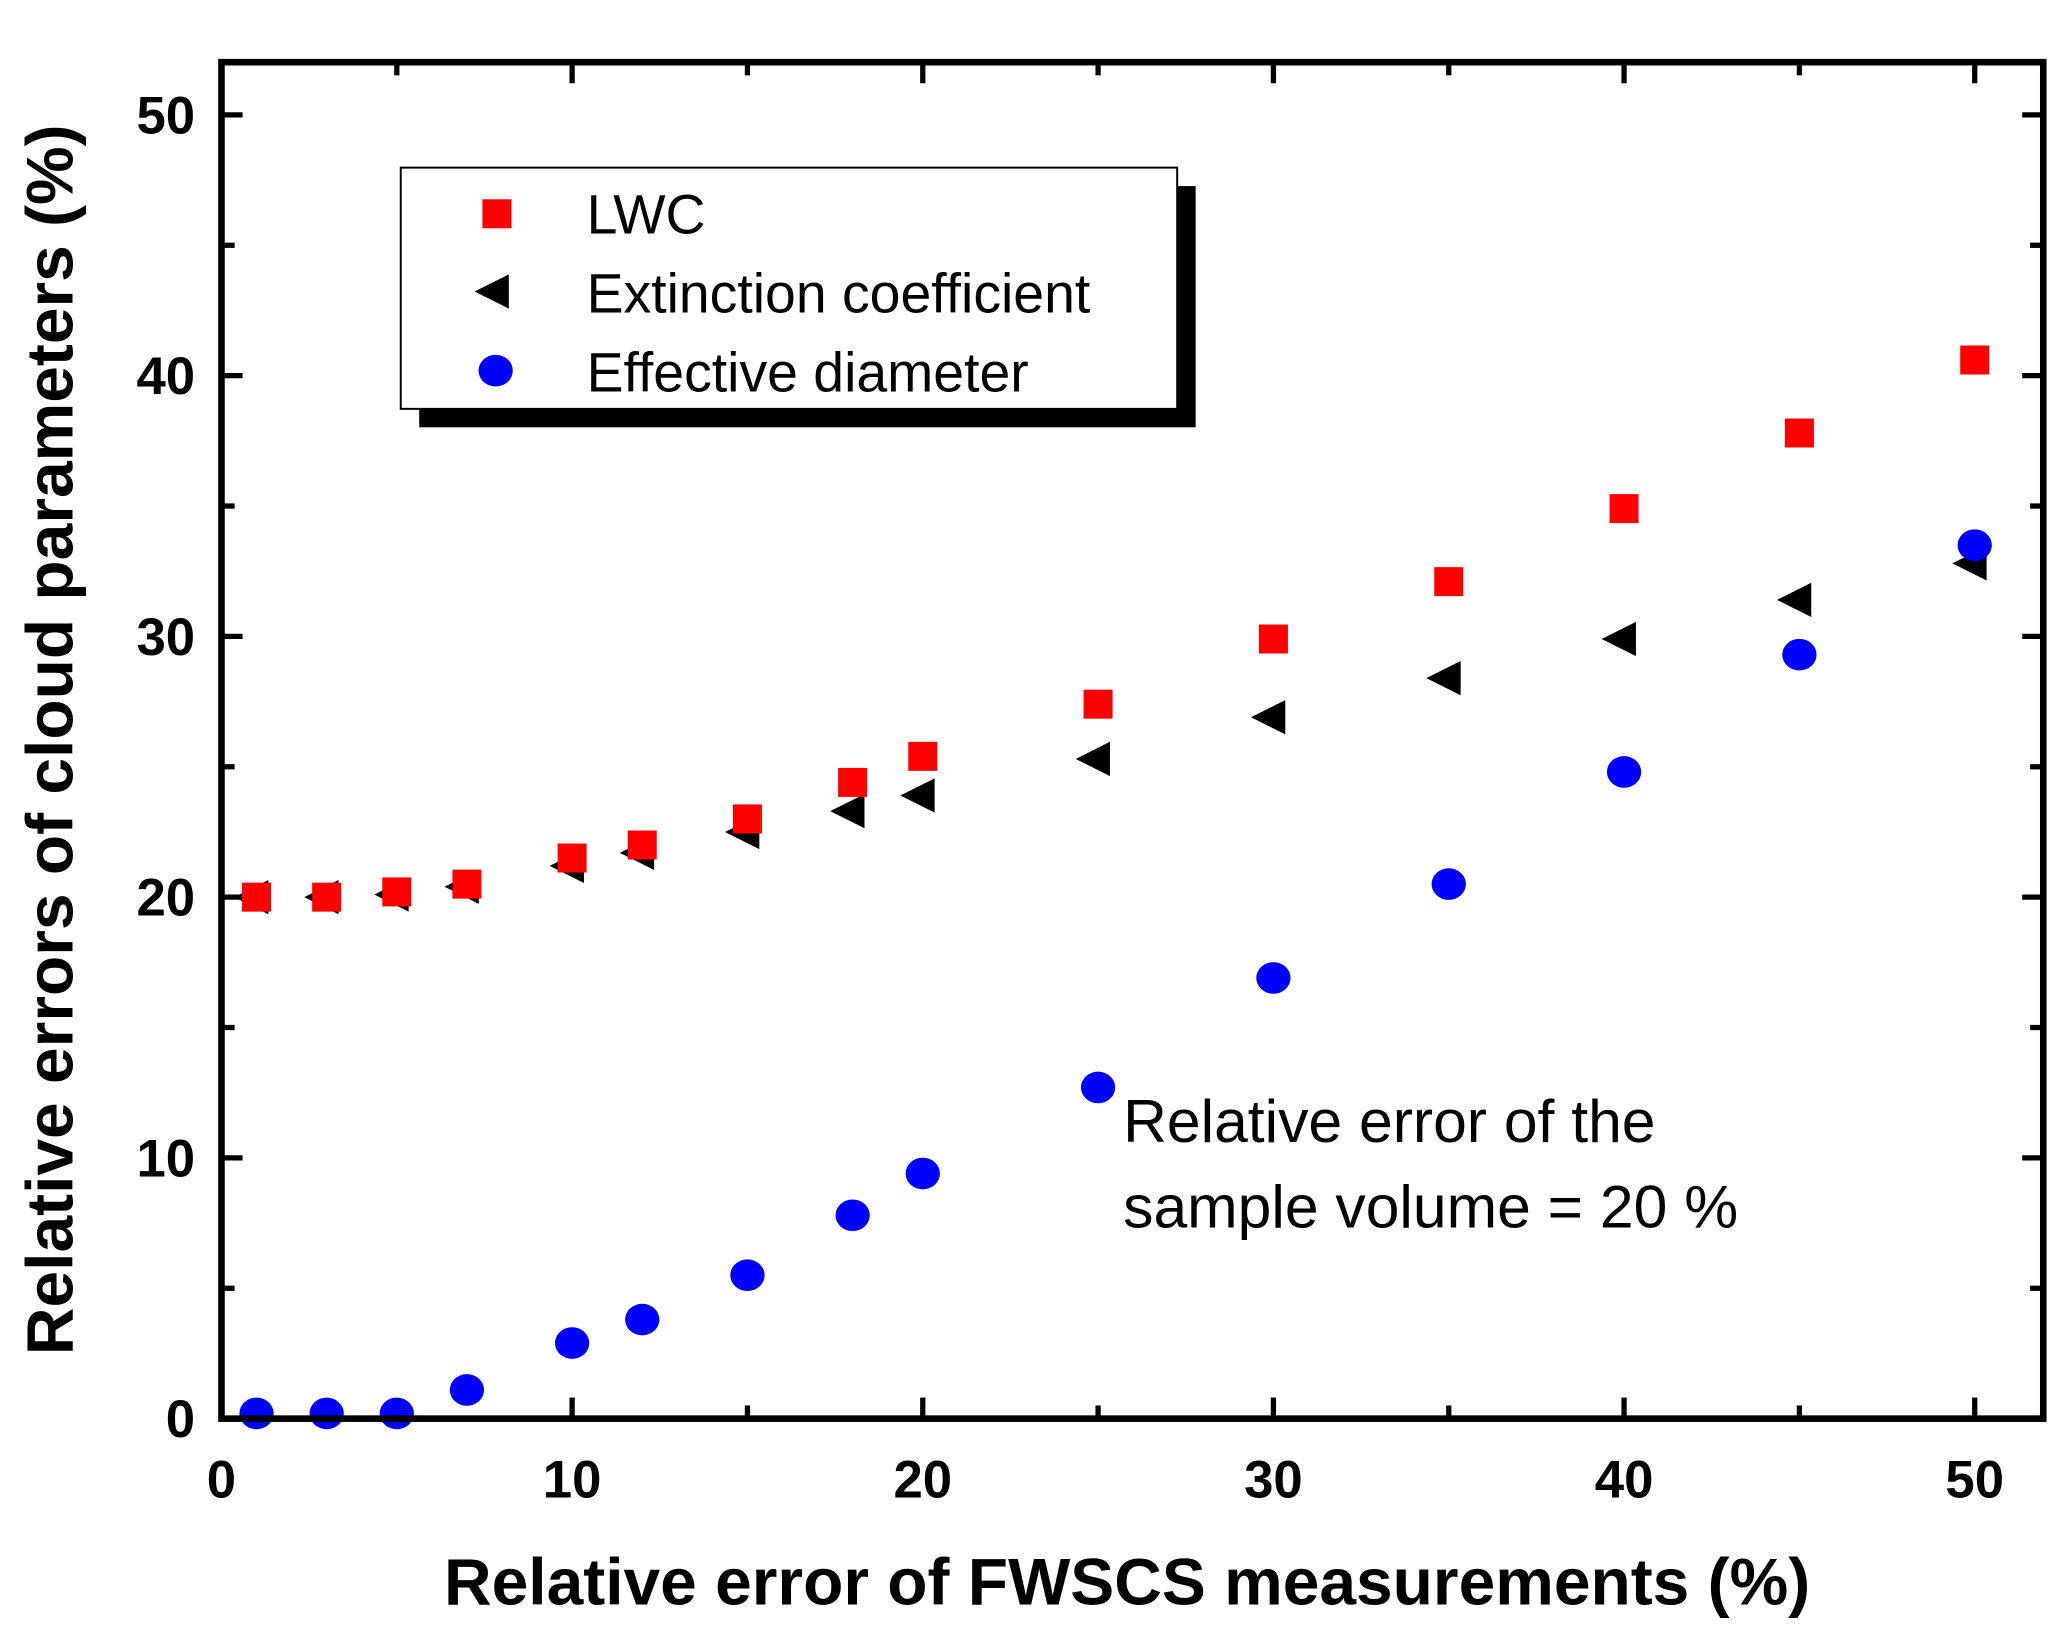 This screenshot has height=1639, width=2067. I want to click on legend-label-lwc: LWC, so click(646, 215).